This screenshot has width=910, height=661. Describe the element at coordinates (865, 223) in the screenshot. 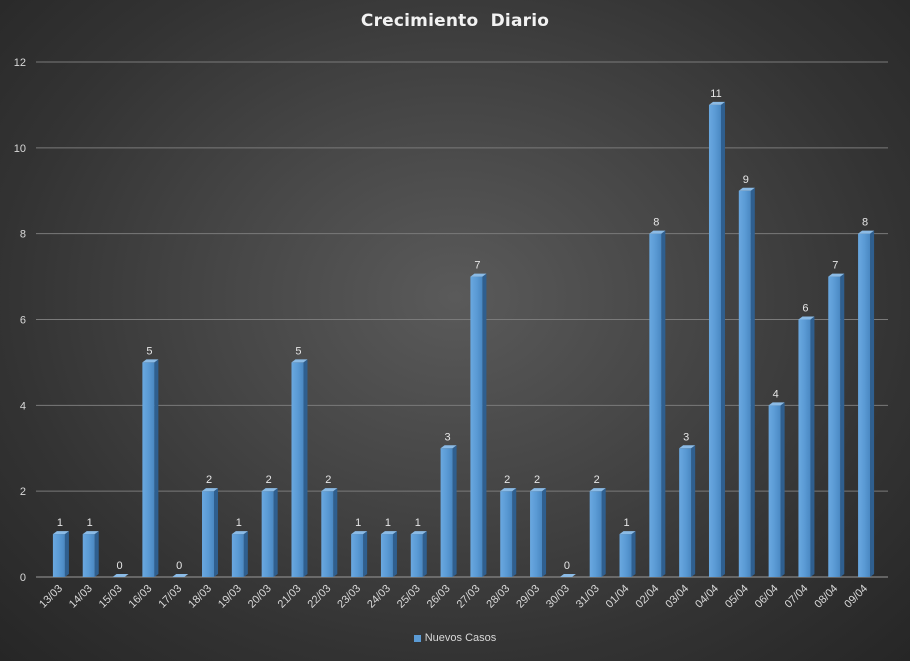

I see `data-label: 8` at that location.